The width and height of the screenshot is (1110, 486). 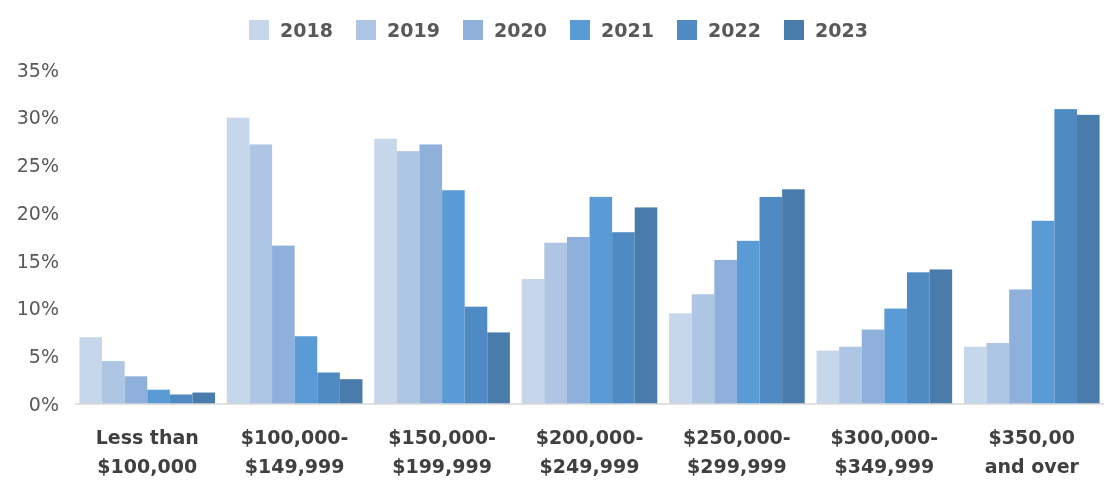 I want to click on x-tick-label: $350,00 and over, so click(x=1032, y=451).